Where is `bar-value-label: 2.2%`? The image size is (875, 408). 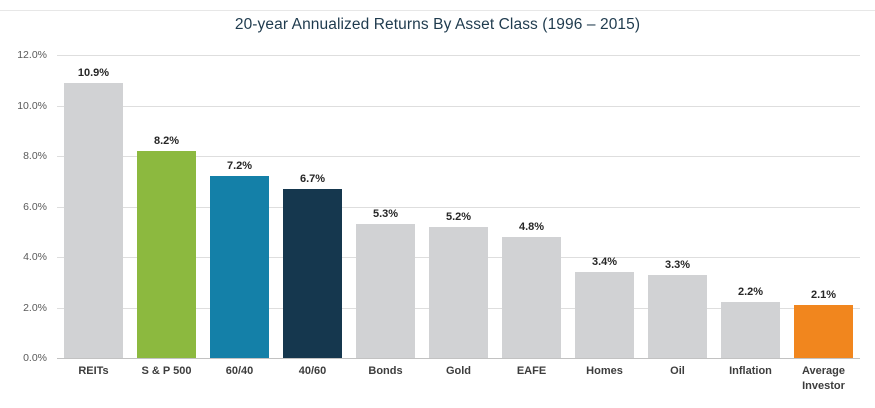 bar-value-label: 2.2% is located at coordinates (750, 292).